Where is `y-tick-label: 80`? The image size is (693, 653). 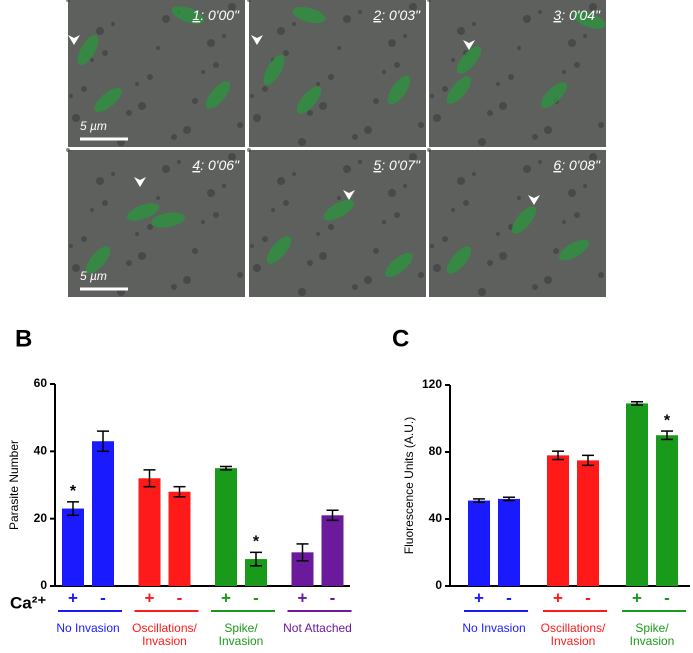
y-tick-label: 80 is located at coordinates (436, 451).